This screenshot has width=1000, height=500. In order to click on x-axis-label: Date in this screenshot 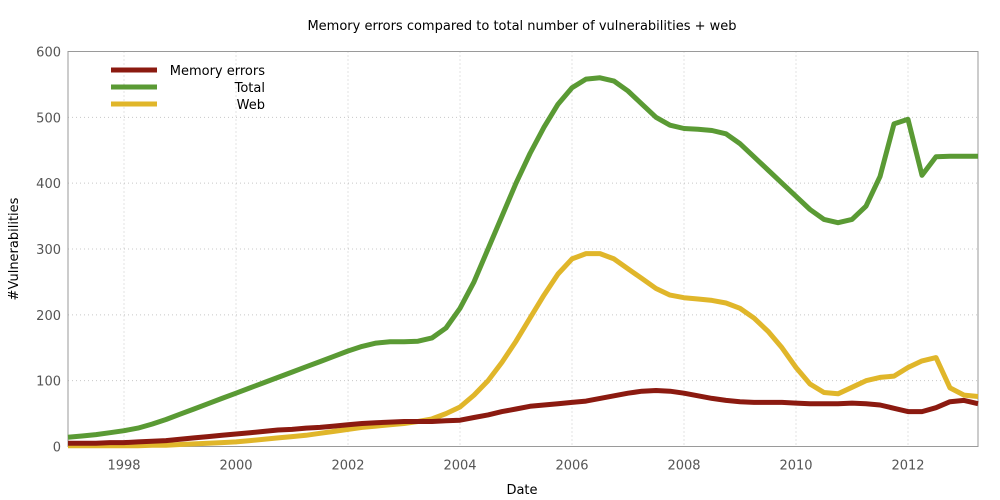, I will do `click(521, 490)`.